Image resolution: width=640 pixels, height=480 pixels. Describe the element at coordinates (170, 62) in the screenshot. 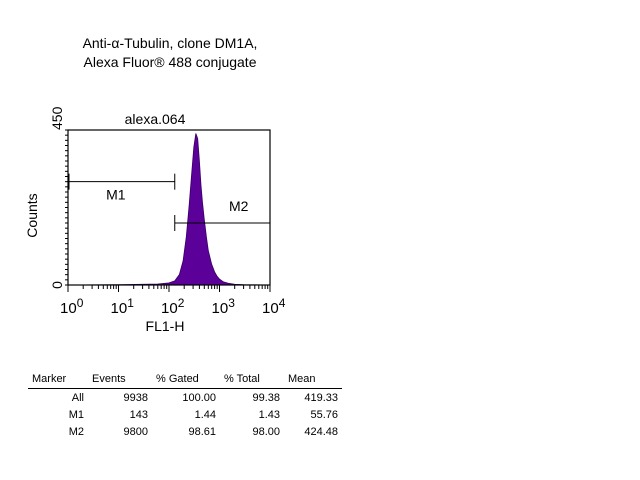

I see `figure-title-line2: Alexa Fluor® 488 conjugate` at that location.